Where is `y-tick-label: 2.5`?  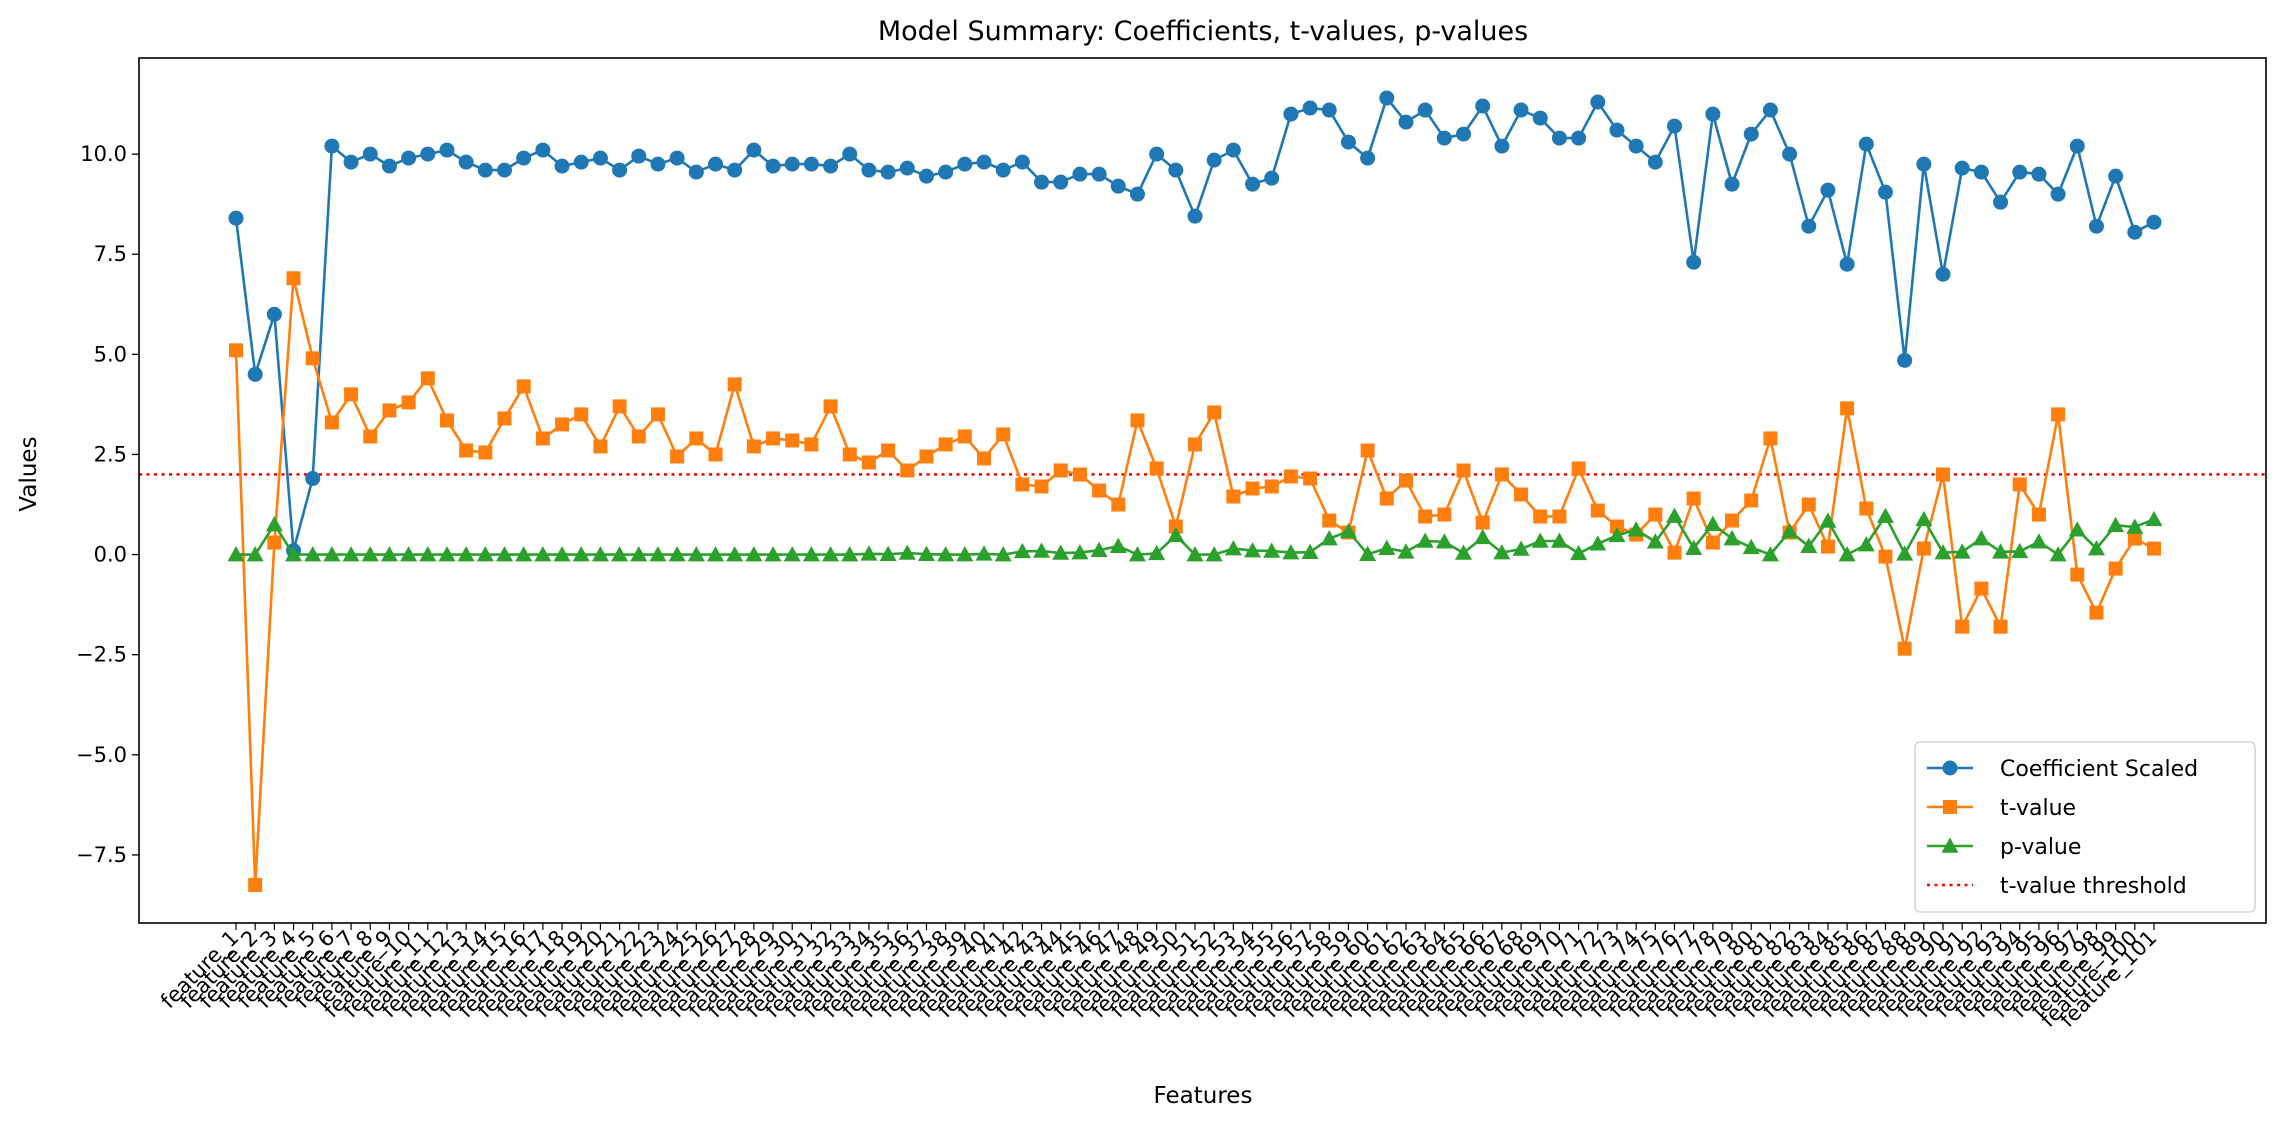
y-tick-label: 2.5 is located at coordinates (110, 454).